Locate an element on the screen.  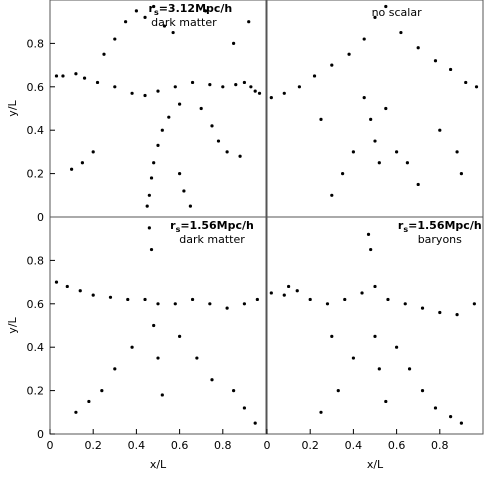
x-tick-label: 0.4 is located at coordinates (354, 445).